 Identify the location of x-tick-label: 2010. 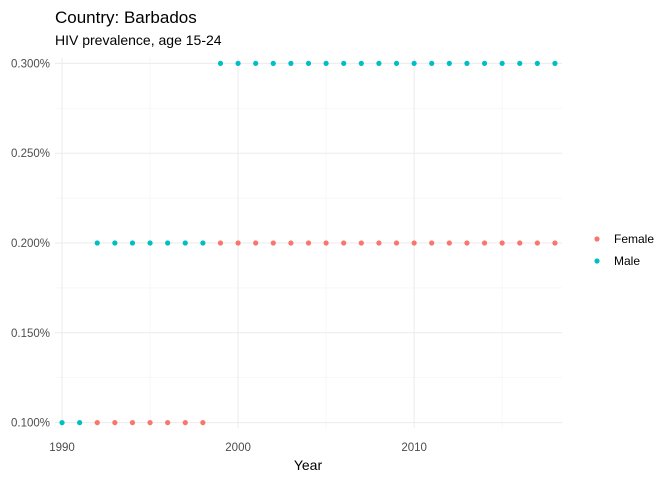
(414, 448).